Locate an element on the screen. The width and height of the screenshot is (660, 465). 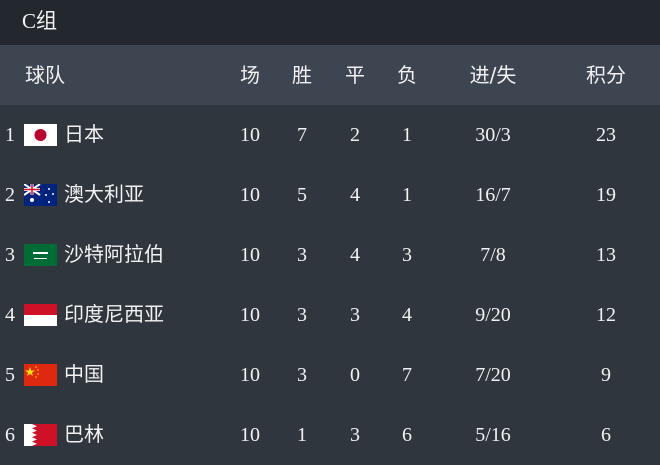
header-lost: 负 is located at coordinates (407, 75).